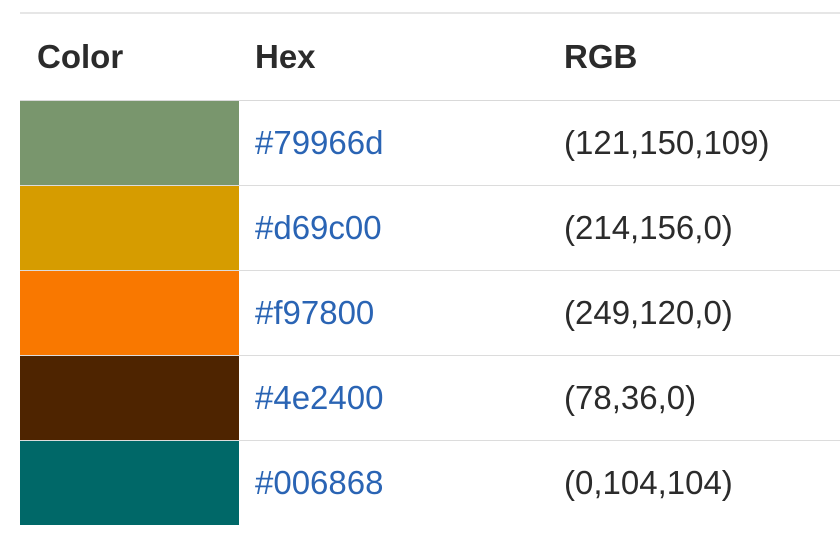 The height and width of the screenshot is (538, 840). What do you see at coordinates (319, 397) in the screenshot?
I see `hex-link: #4e2400` at bounding box center [319, 397].